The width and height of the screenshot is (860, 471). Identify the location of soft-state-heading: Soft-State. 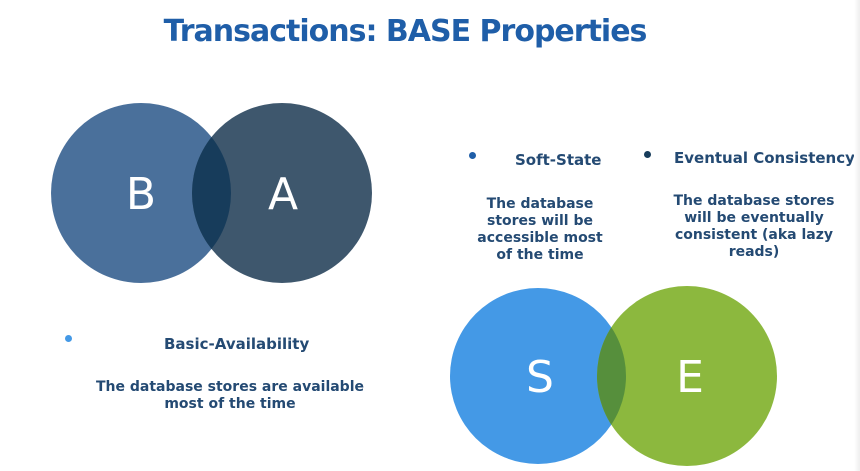
(558, 160).